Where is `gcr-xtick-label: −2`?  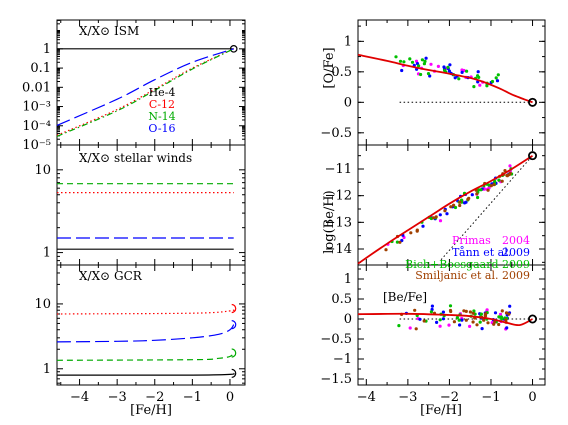
gcr-xtick-label: −2 is located at coordinates (154, 397).